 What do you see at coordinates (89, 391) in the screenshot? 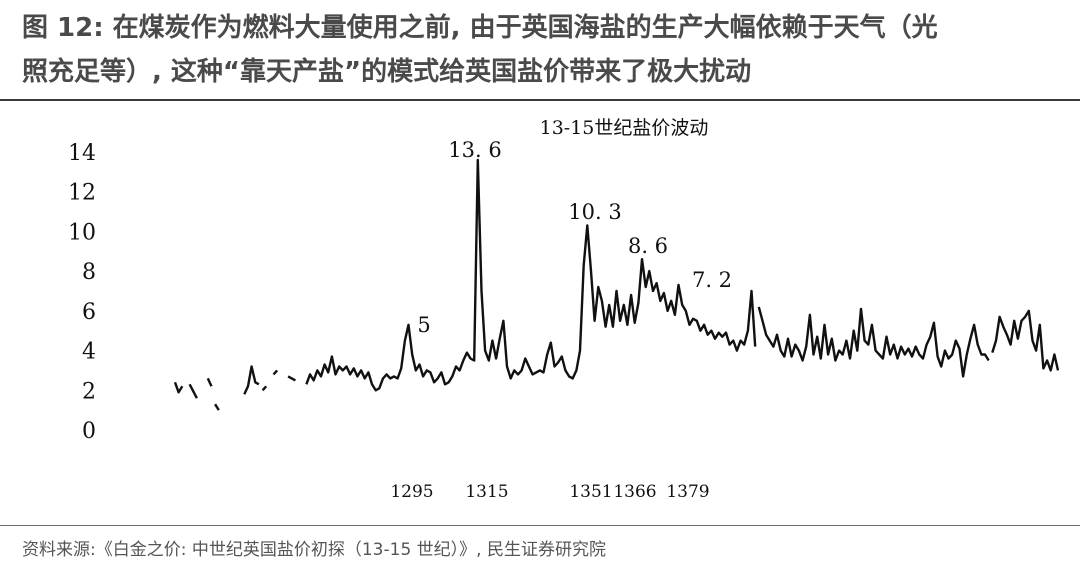
I see `y-tick-label: 2` at bounding box center [89, 391].